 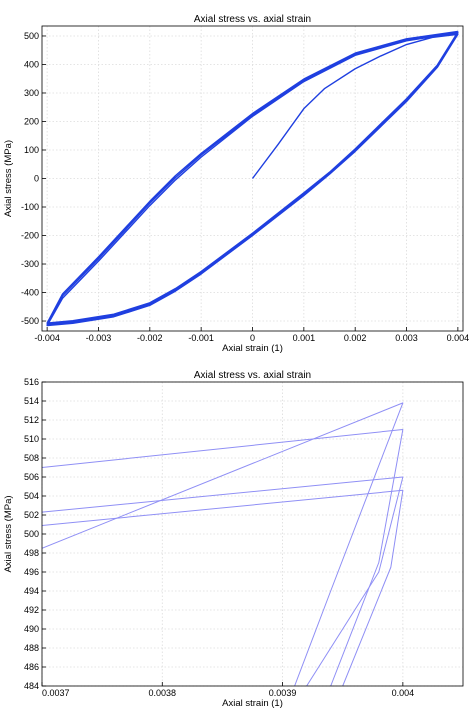 I want to click on y-tick-label: -400, so click(x=30, y=293).